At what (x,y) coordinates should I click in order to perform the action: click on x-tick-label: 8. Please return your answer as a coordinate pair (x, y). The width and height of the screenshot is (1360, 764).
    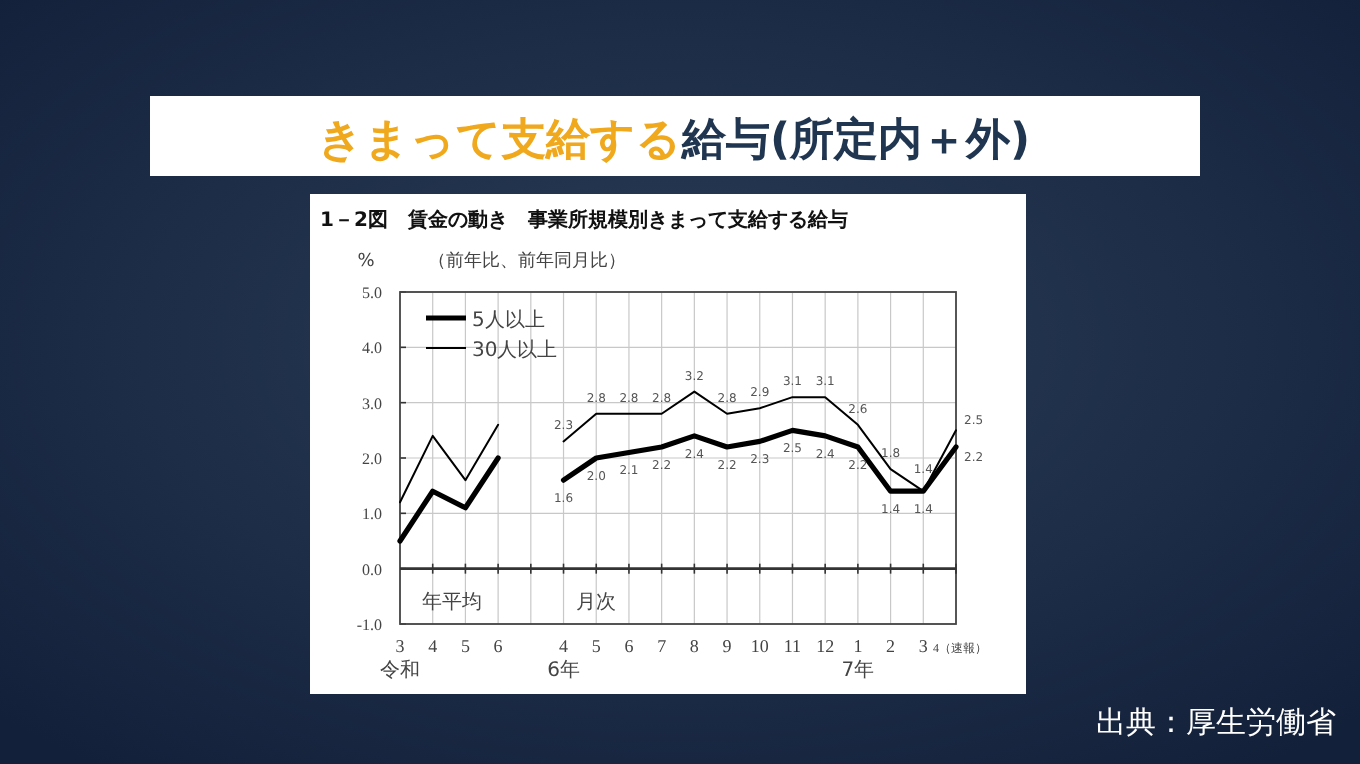
    Looking at the image, I should click on (694, 646).